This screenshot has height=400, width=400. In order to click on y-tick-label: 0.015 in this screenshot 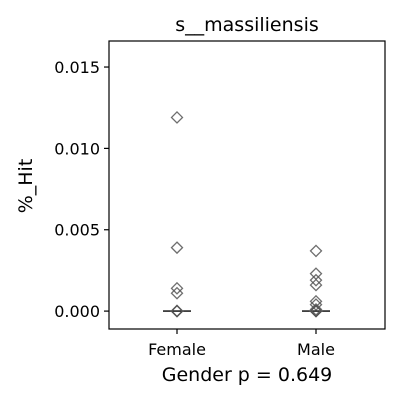, I will do `click(77, 67)`.